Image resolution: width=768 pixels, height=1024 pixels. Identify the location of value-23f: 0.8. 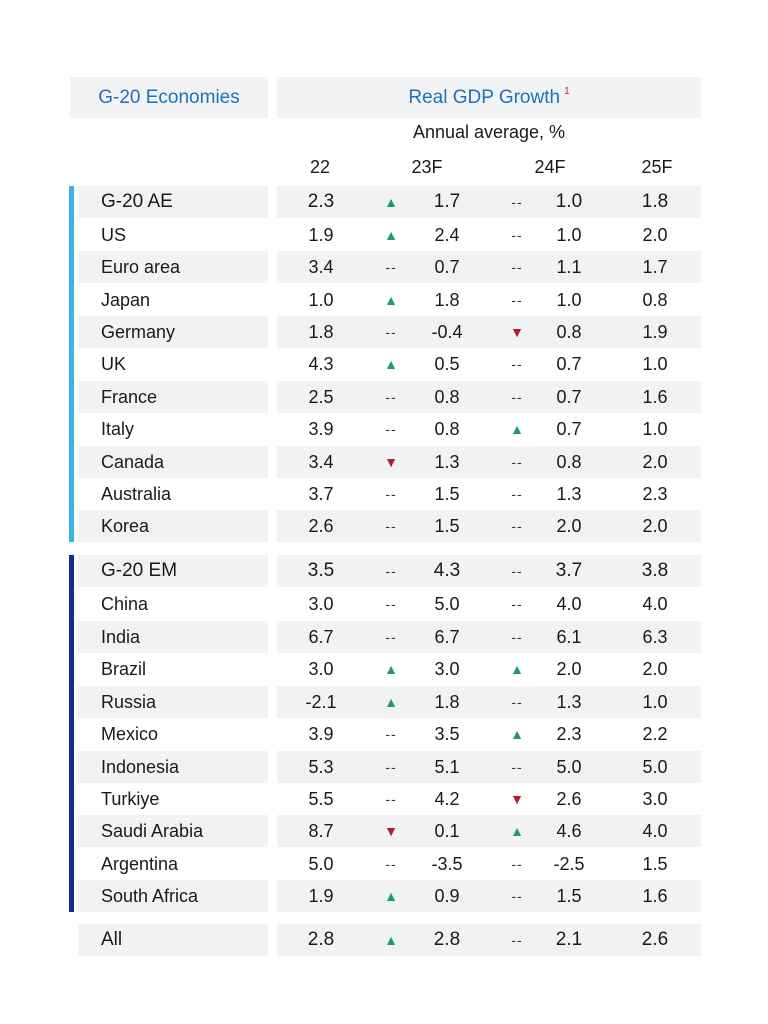
(447, 396).